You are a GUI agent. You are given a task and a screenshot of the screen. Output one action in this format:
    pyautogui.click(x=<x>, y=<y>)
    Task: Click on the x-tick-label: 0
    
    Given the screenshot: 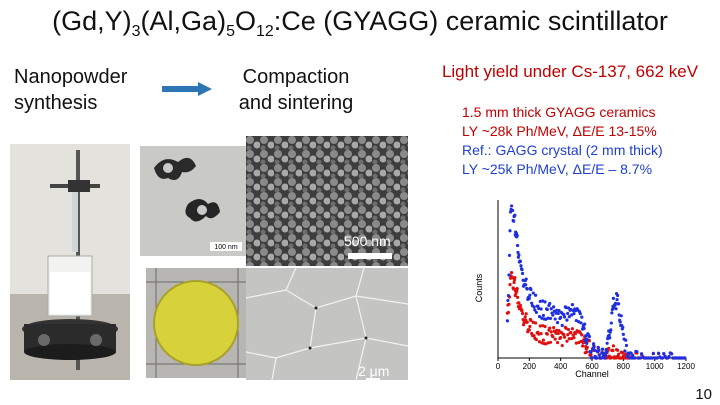 What is the action you would take?
    pyautogui.click(x=498, y=366)
    